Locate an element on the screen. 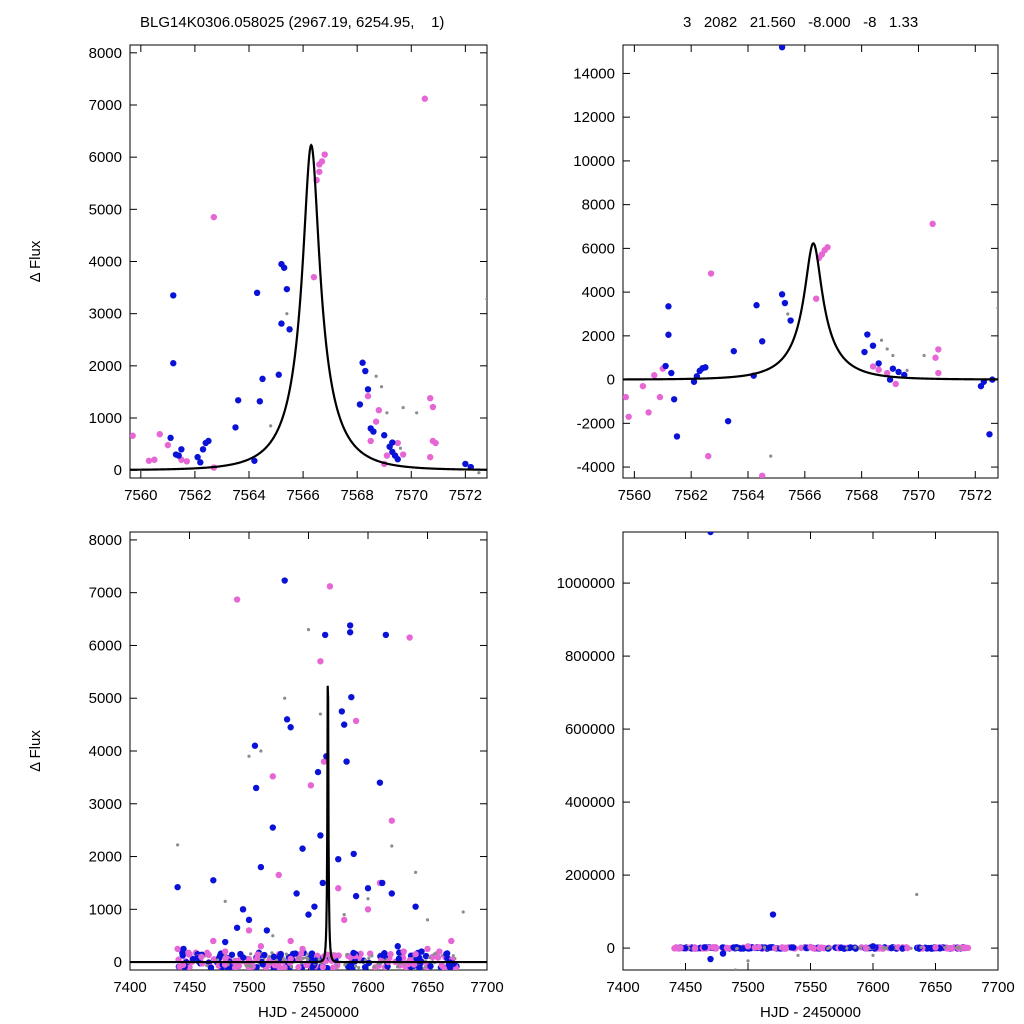  x-tick-label: 7500 is located at coordinates (747, 987).